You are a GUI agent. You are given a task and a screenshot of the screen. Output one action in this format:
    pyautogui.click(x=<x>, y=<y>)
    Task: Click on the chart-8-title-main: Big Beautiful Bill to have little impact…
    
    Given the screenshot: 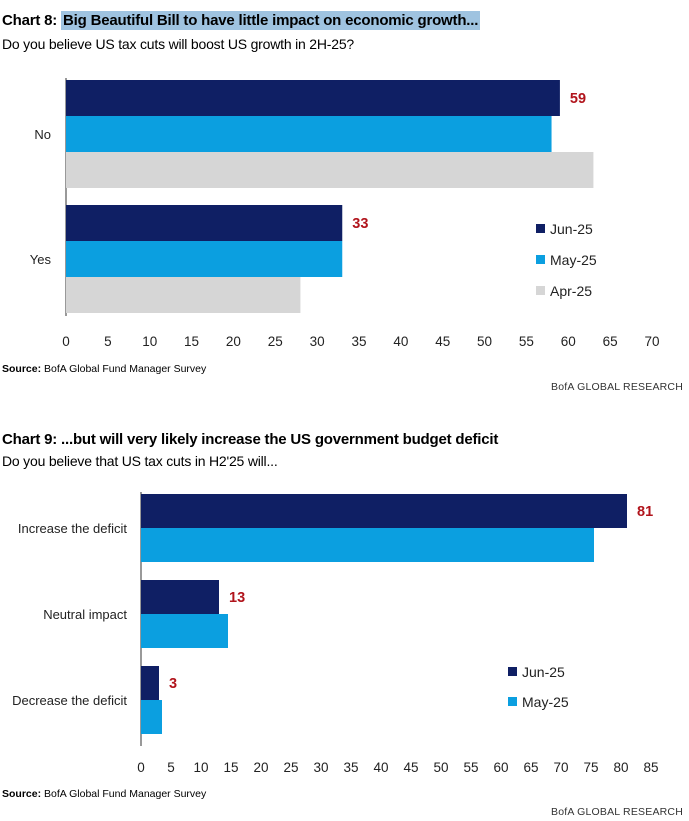 What is the action you would take?
    pyautogui.click(x=271, y=20)
    